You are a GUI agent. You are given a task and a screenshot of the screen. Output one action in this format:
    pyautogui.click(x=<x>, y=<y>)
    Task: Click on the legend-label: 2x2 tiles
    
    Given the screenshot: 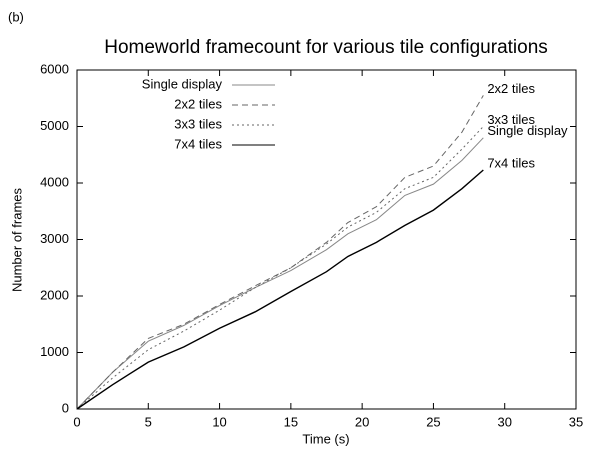 What is the action you would take?
    pyautogui.click(x=198, y=103)
    